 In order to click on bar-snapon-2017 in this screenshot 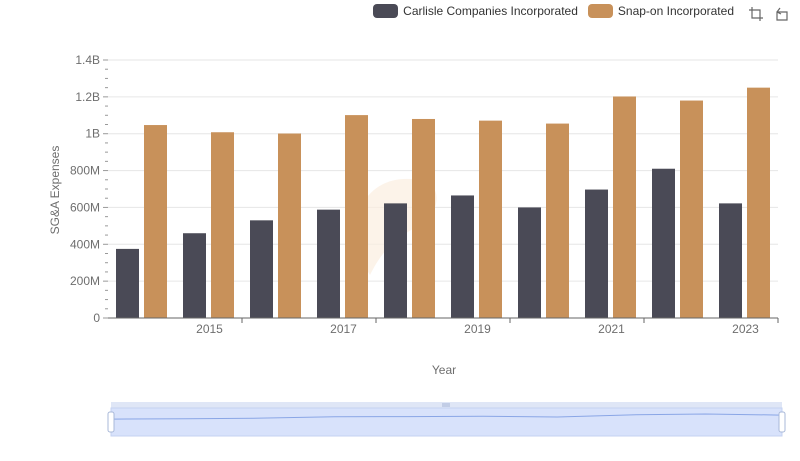, I will do `click(356, 216)`.